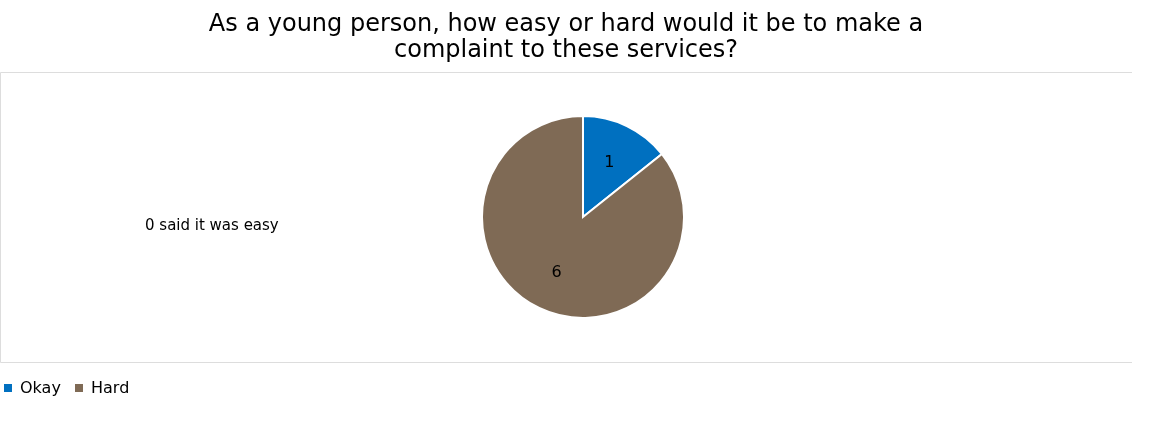 This screenshot has height=426, width=1152. What do you see at coordinates (110, 387) in the screenshot?
I see `legend-label: Hard` at bounding box center [110, 387].